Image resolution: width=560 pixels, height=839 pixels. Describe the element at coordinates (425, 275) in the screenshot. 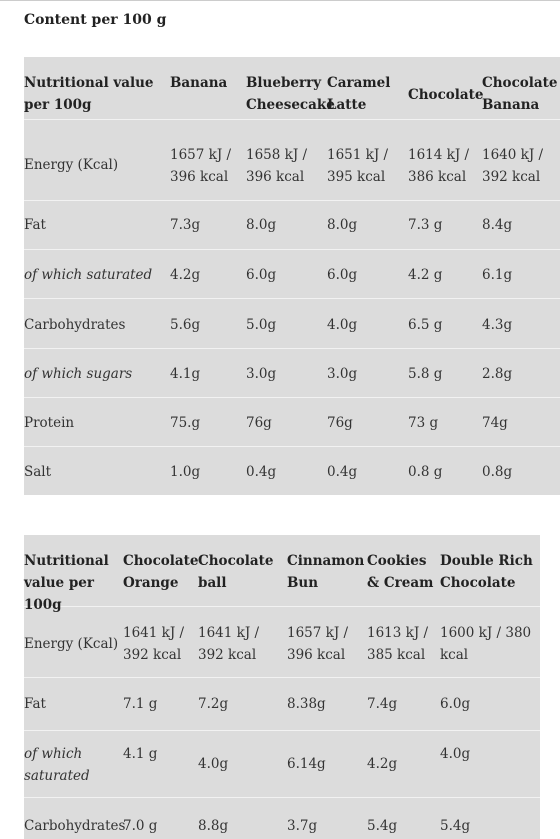

I see `table-cell: 4.2 g` at that location.